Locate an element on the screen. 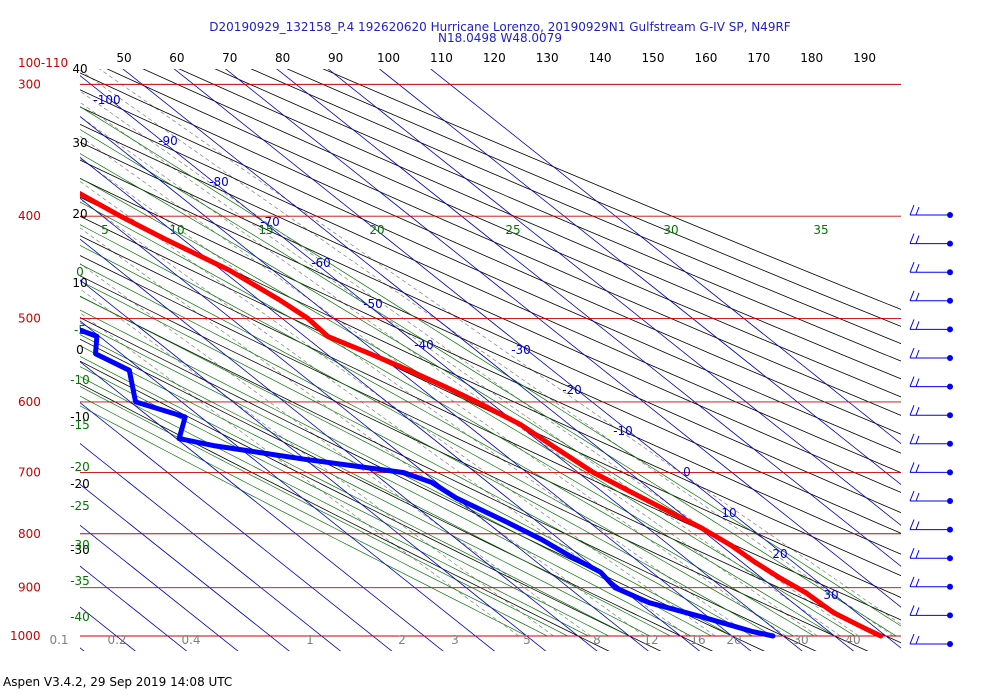 Image resolution: width=1000 pixels, height=700 pixels. top-scale-label: 60 is located at coordinates (176, 58).